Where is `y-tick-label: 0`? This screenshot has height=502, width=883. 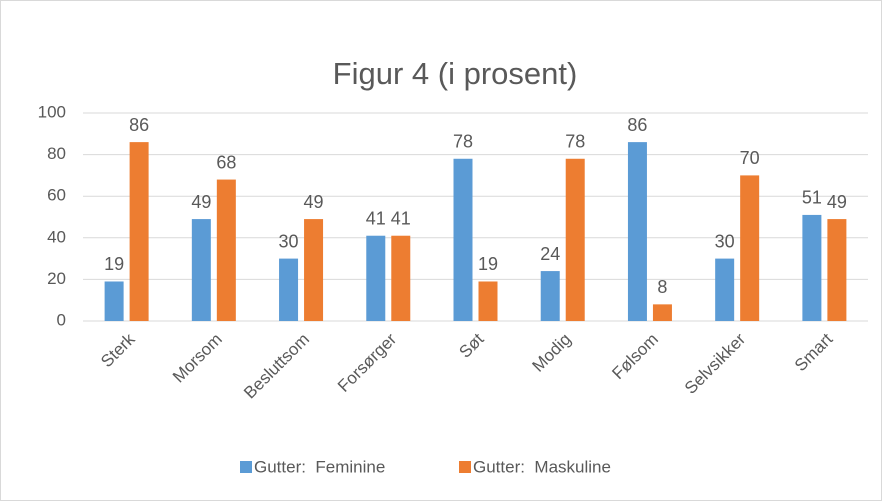 y-tick-label: 0 is located at coordinates (61, 319).